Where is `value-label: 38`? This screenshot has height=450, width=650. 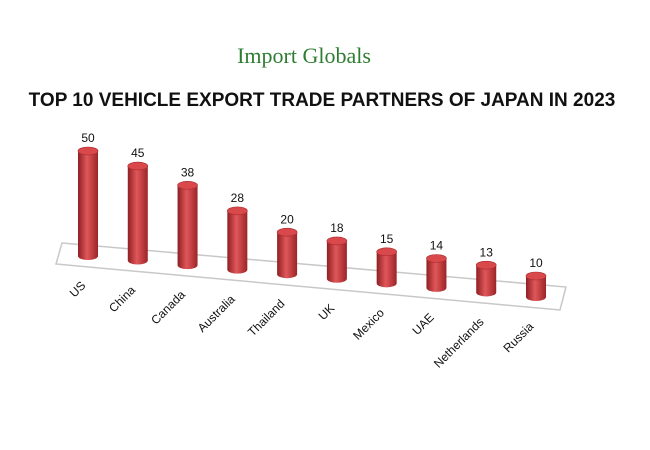
value-label: 38 is located at coordinates (188, 172).